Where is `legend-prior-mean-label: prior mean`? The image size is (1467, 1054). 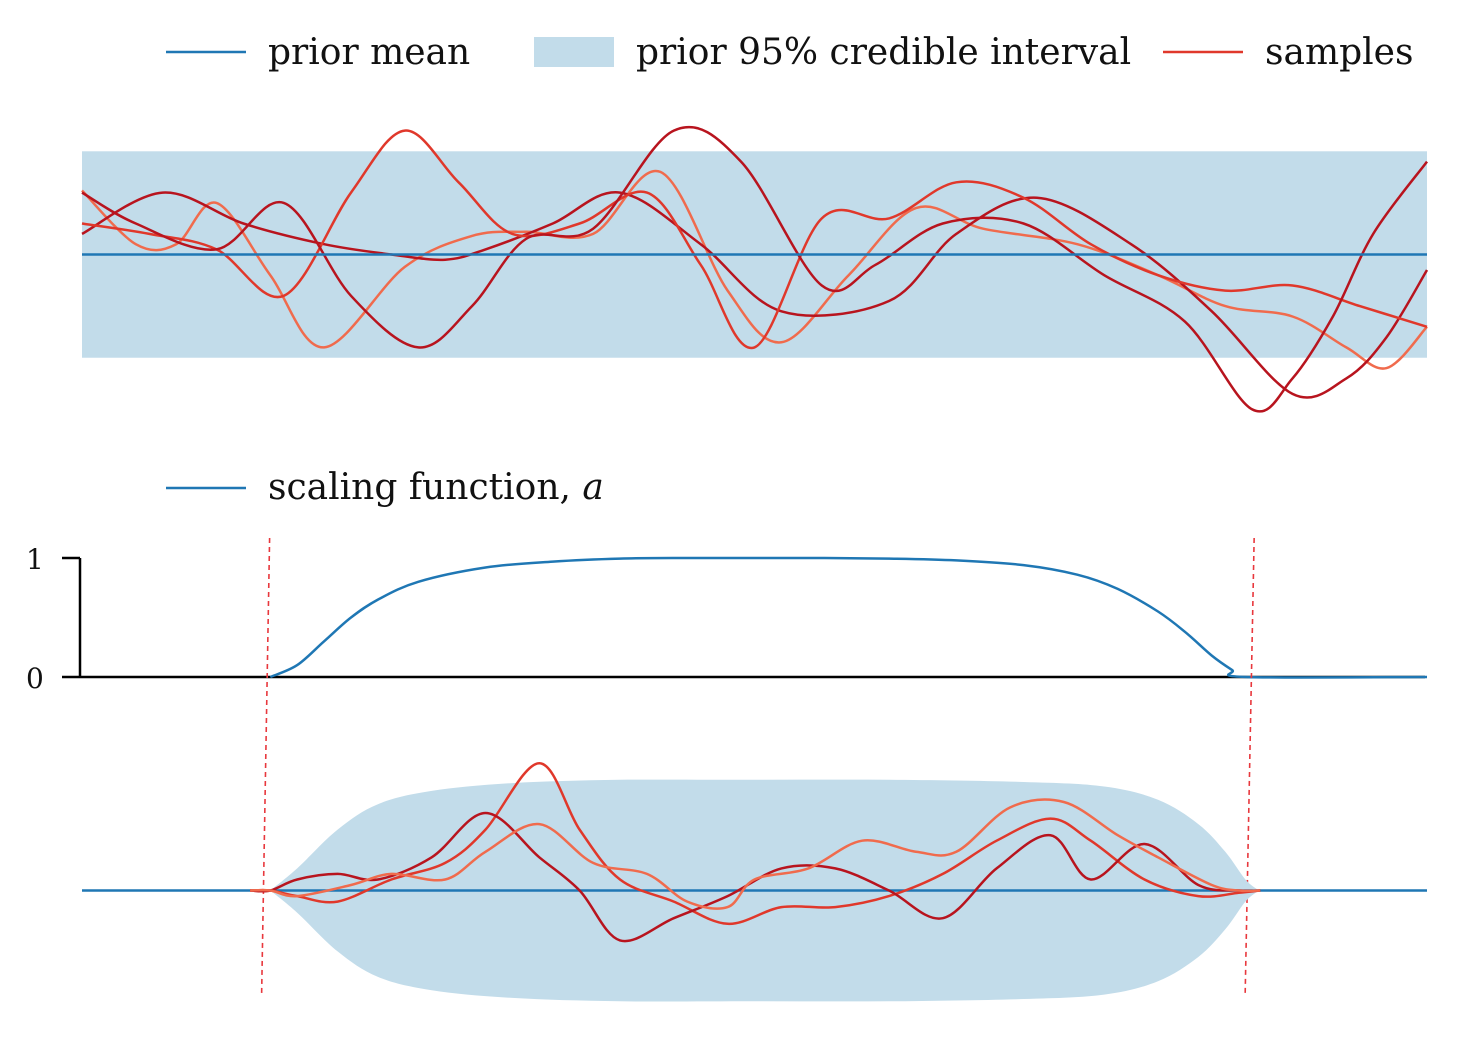 legend-prior-mean-label: prior mean is located at coordinates (369, 52).